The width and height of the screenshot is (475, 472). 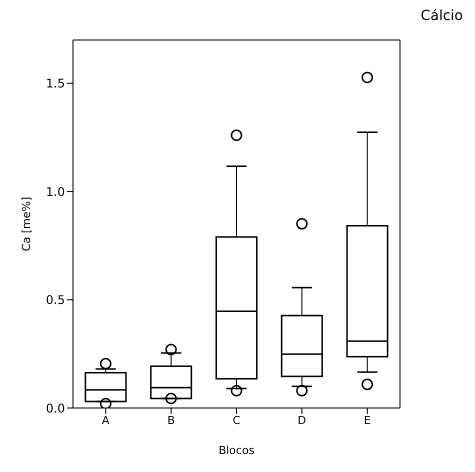 What do you see at coordinates (55, 83) in the screenshot?
I see `y-tick-label: 1.5` at bounding box center [55, 83].